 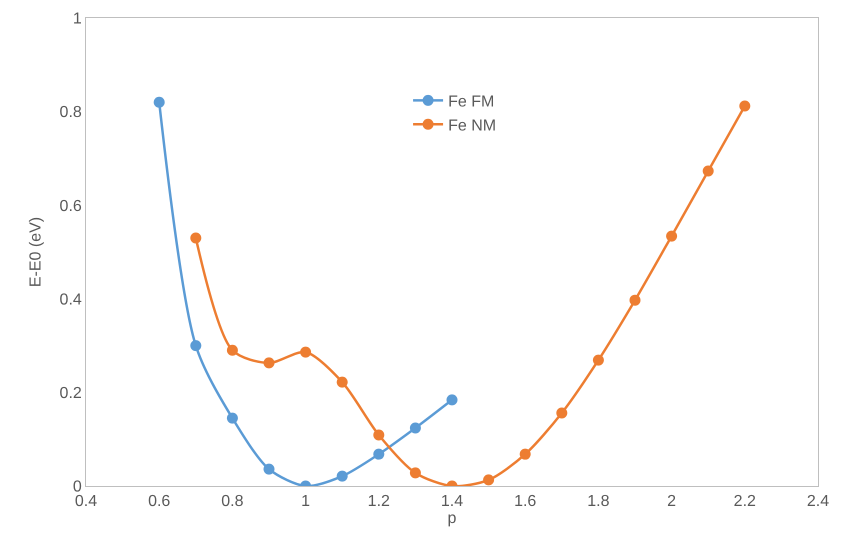 I want to click on y-tick-label: 0.8, so click(x=71, y=113).